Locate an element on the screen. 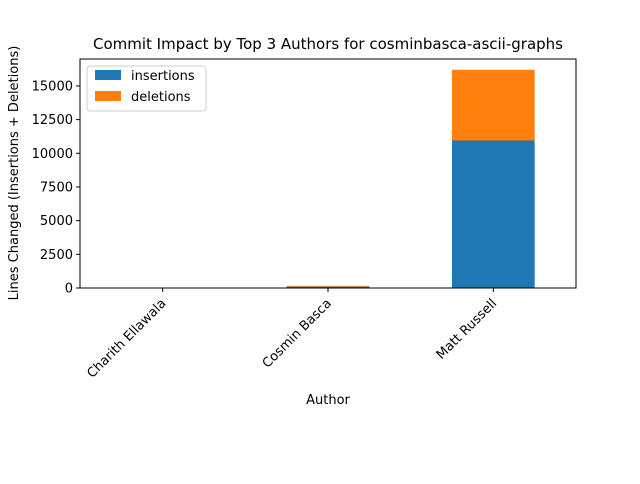  y-tick-label: 7500 is located at coordinates (56, 187).